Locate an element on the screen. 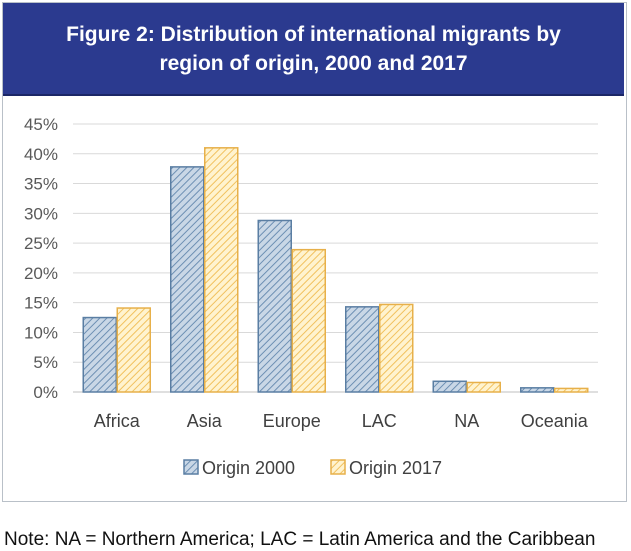  x-tick-label: LAC is located at coordinates (379, 421).